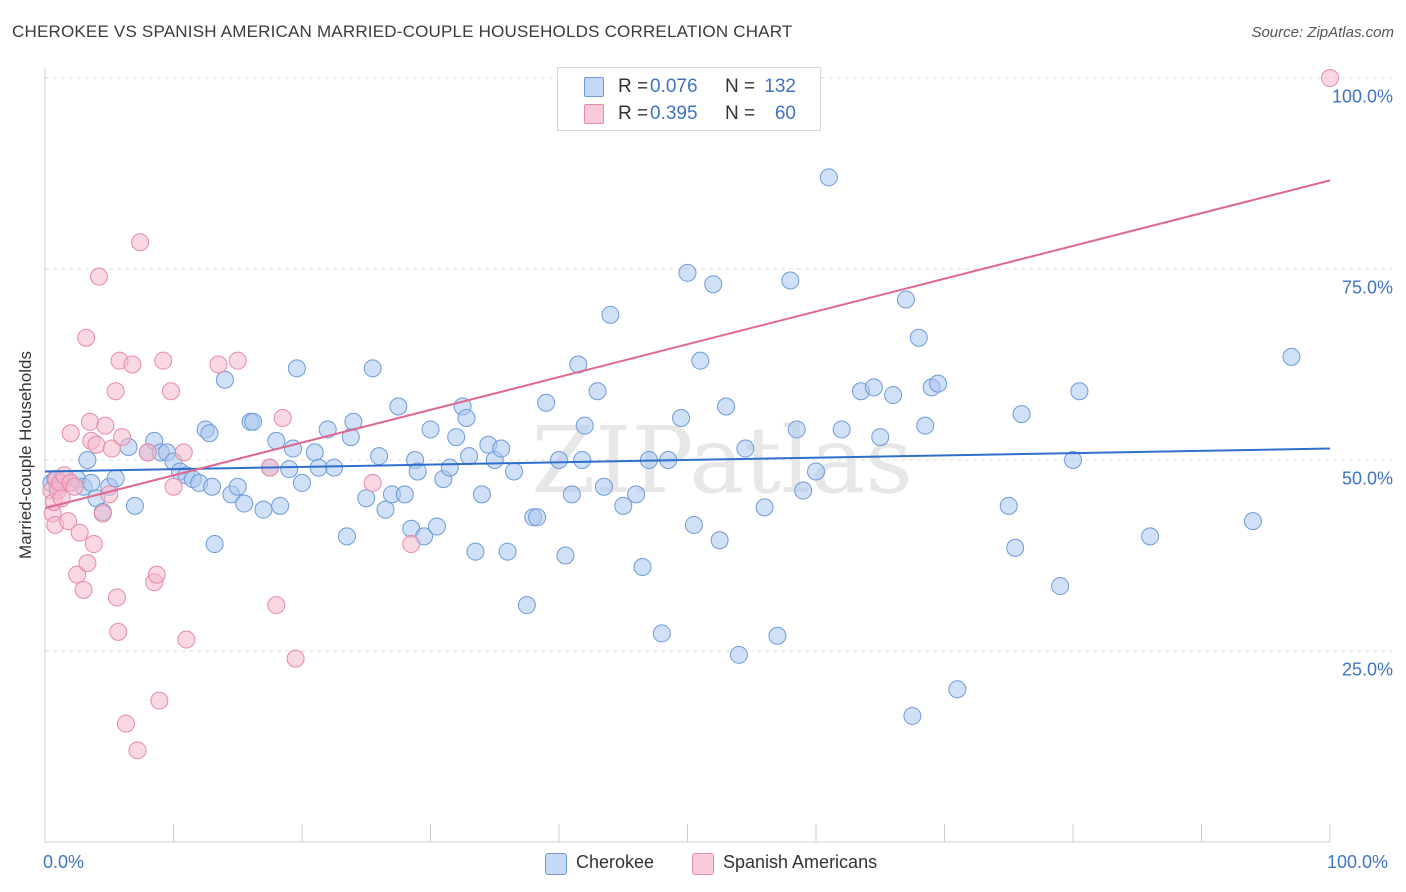  I want to click on cherokee-legend-swatch, so click(556, 864).